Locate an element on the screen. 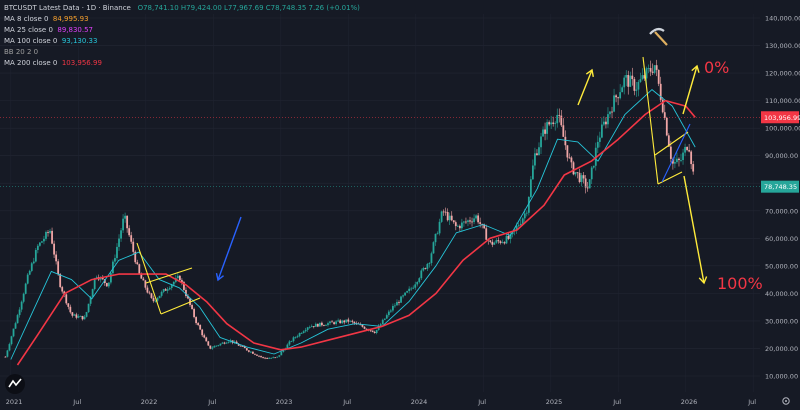  indicator-row: MA 8 close 0 84,995.93 is located at coordinates (182, 19).